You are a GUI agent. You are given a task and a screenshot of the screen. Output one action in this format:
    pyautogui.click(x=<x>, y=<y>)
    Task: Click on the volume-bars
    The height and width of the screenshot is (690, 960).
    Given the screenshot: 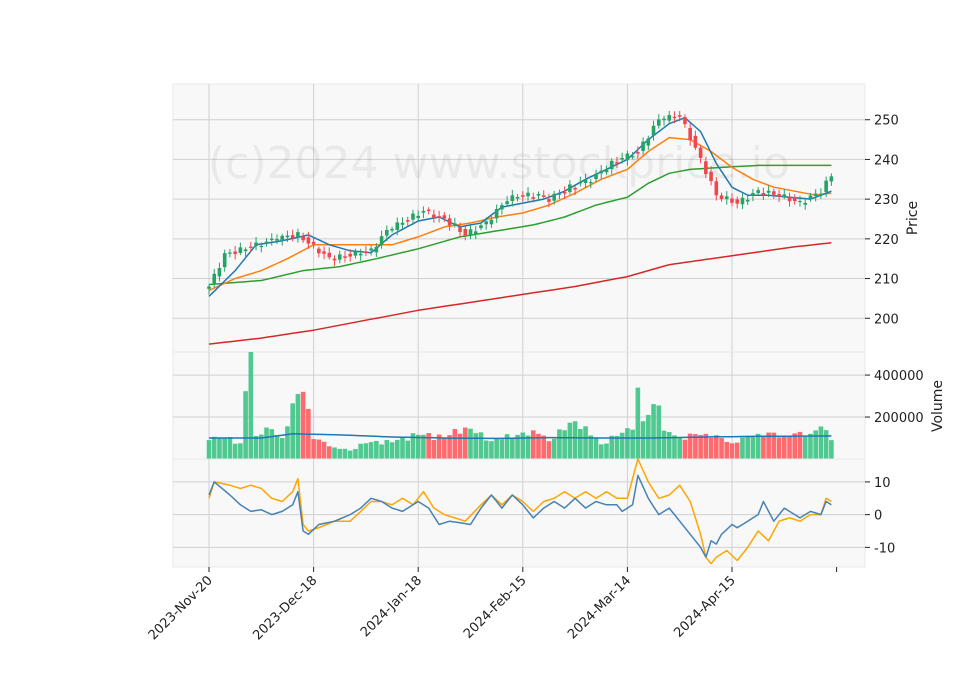 What is the action you would take?
    pyautogui.click(x=520, y=405)
    